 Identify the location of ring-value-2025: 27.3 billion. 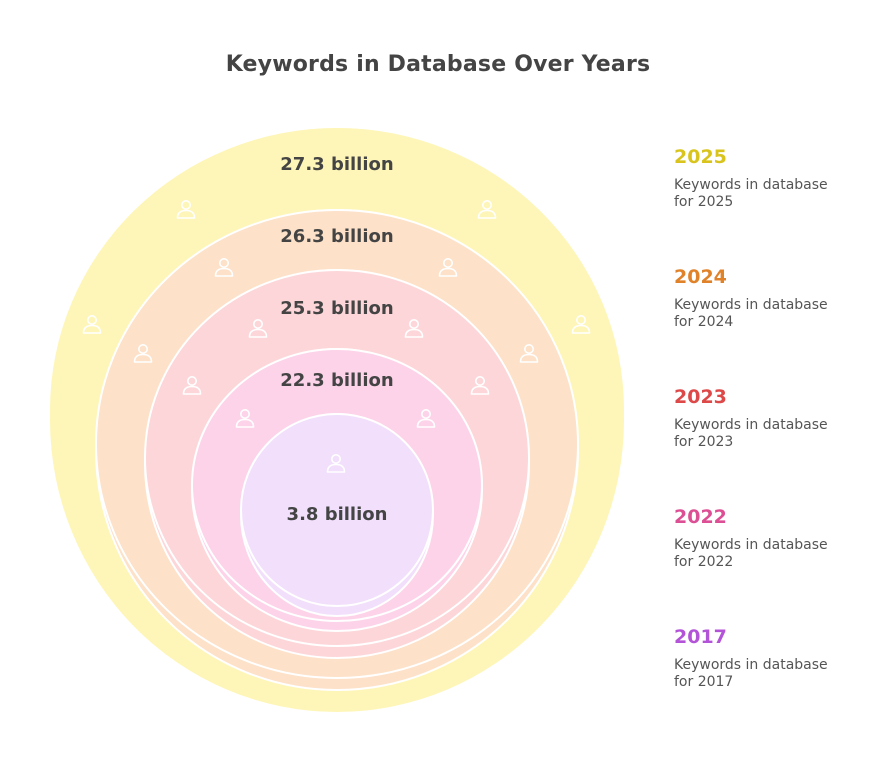
(336, 164).